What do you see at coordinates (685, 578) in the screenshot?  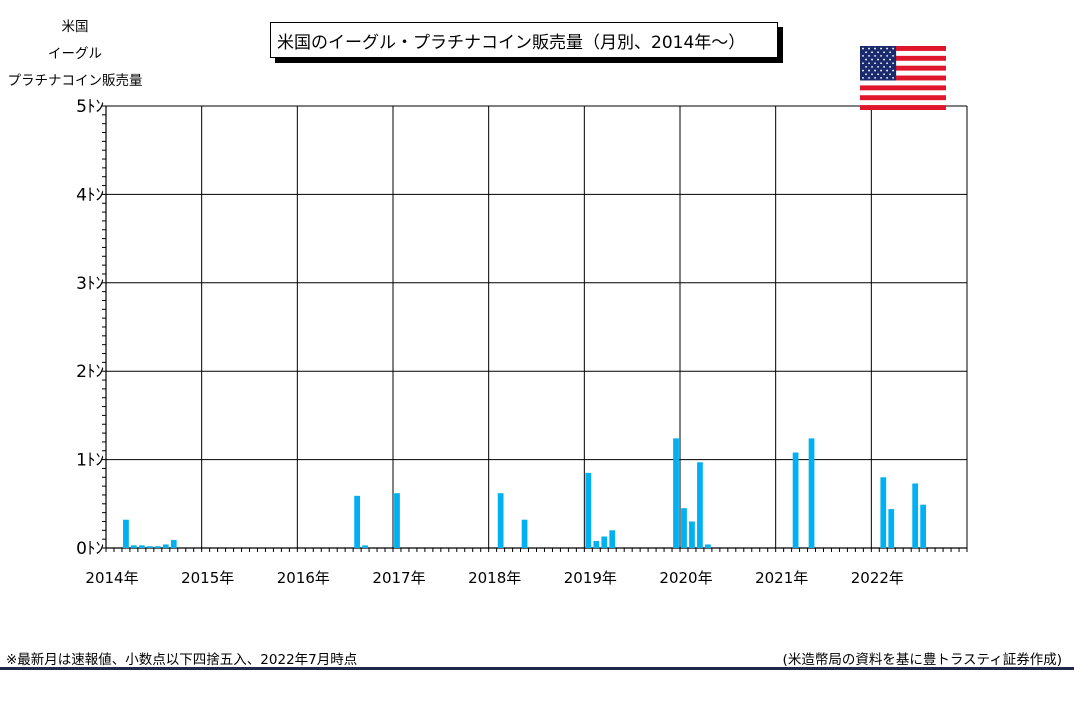 I see `x-tick-label: 2020年` at bounding box center [685, 578].